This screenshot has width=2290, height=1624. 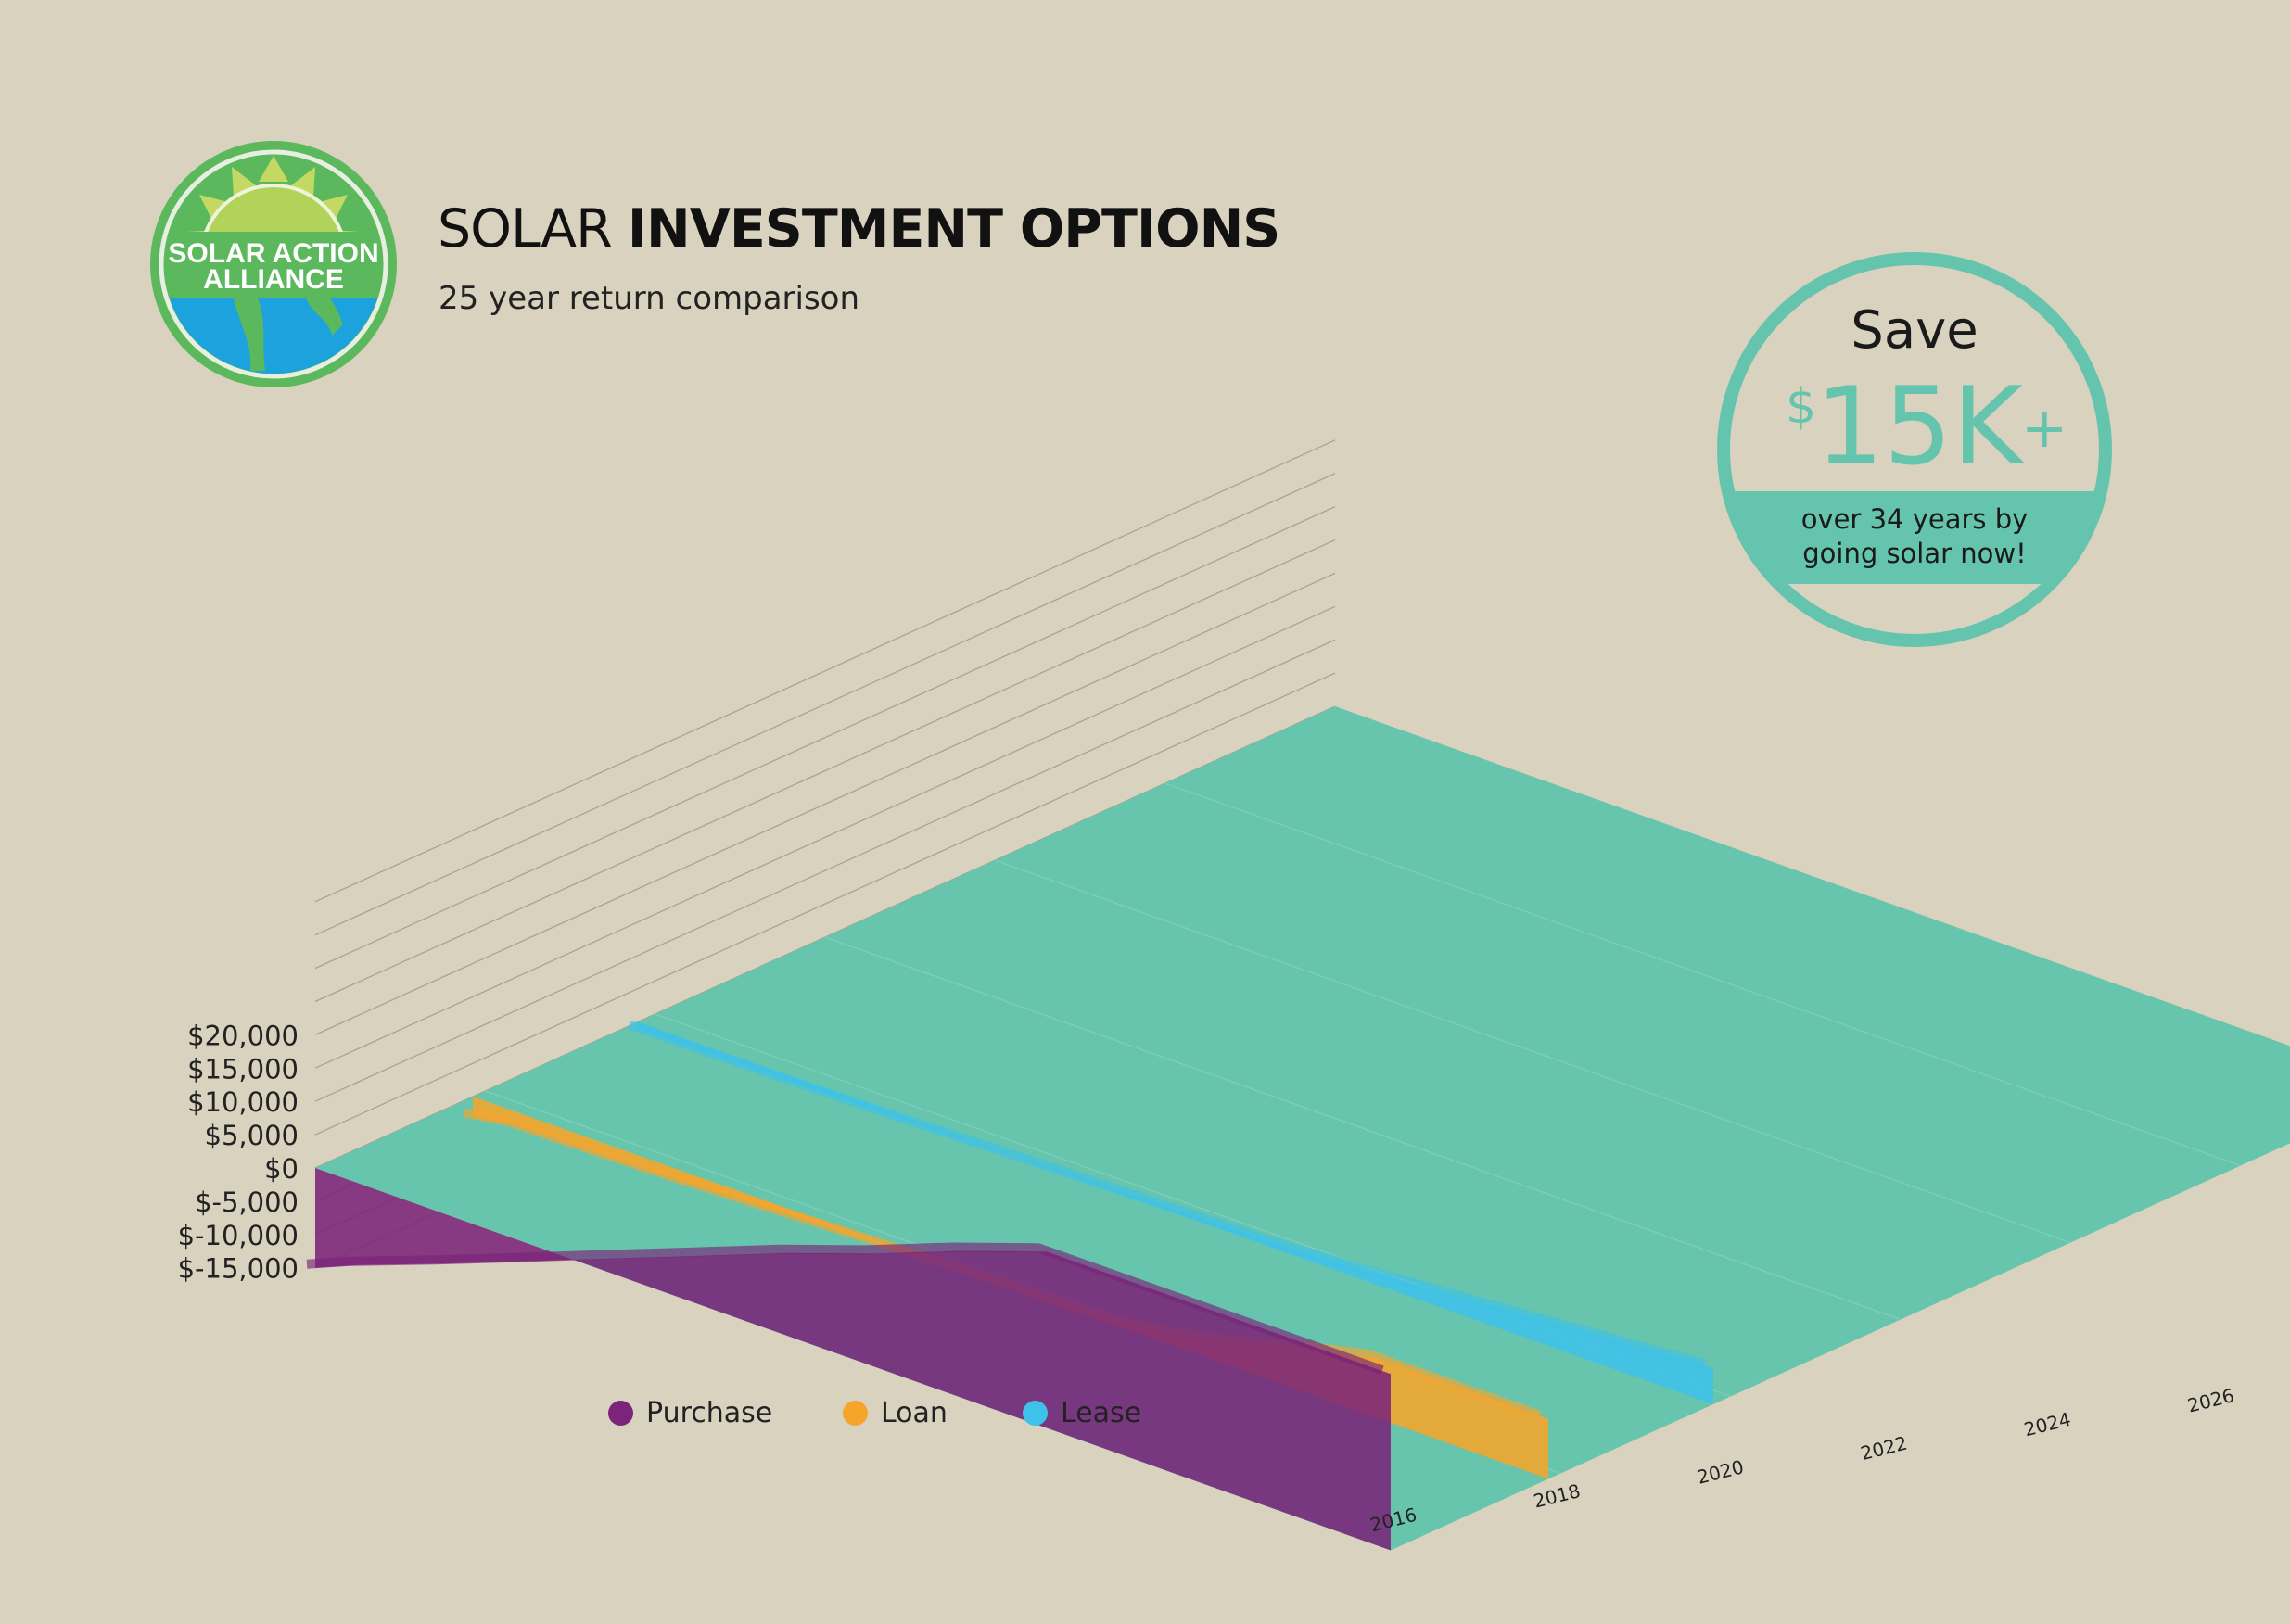 I want to click on legend-item-purchase: Purchase, so click(x=690, y=1412).